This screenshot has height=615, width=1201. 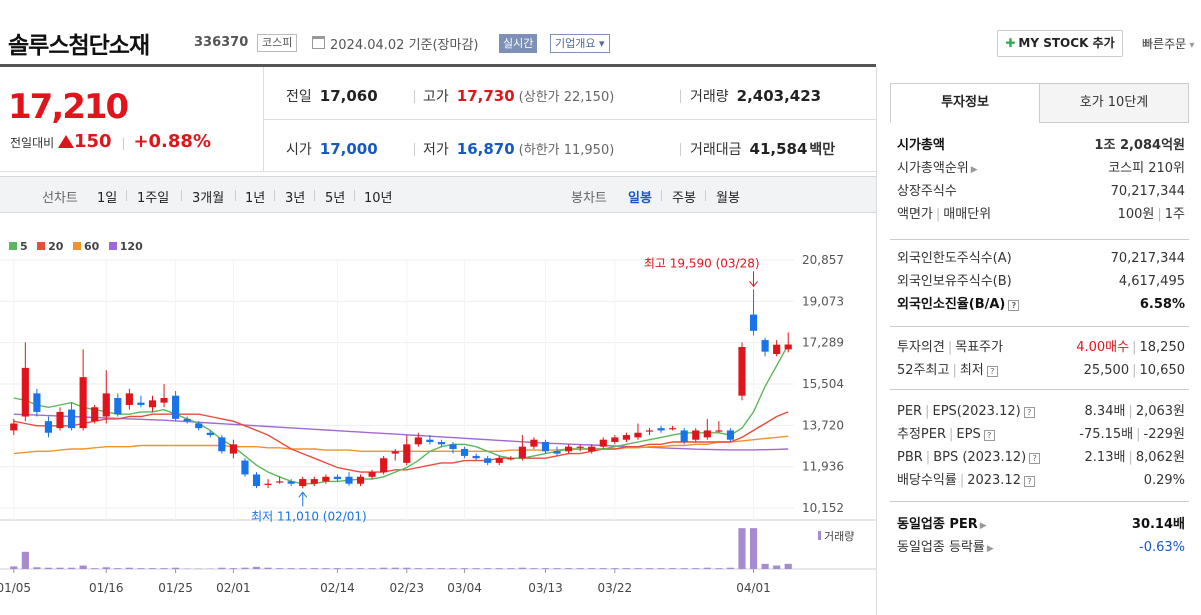 What do you see at coordinates (950, 347) in the screenshot?
I see `row-label: 투자의견 | 목표주가` at bounding box center [950, 347].